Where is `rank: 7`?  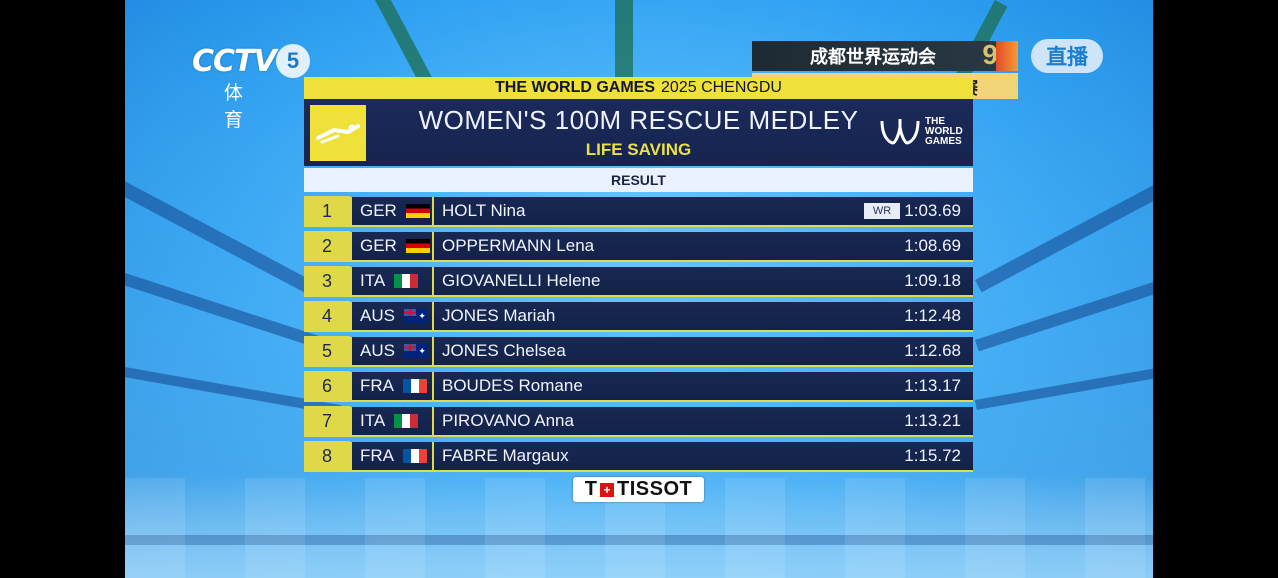 rank: 7 is located at coordinates (327, 421).